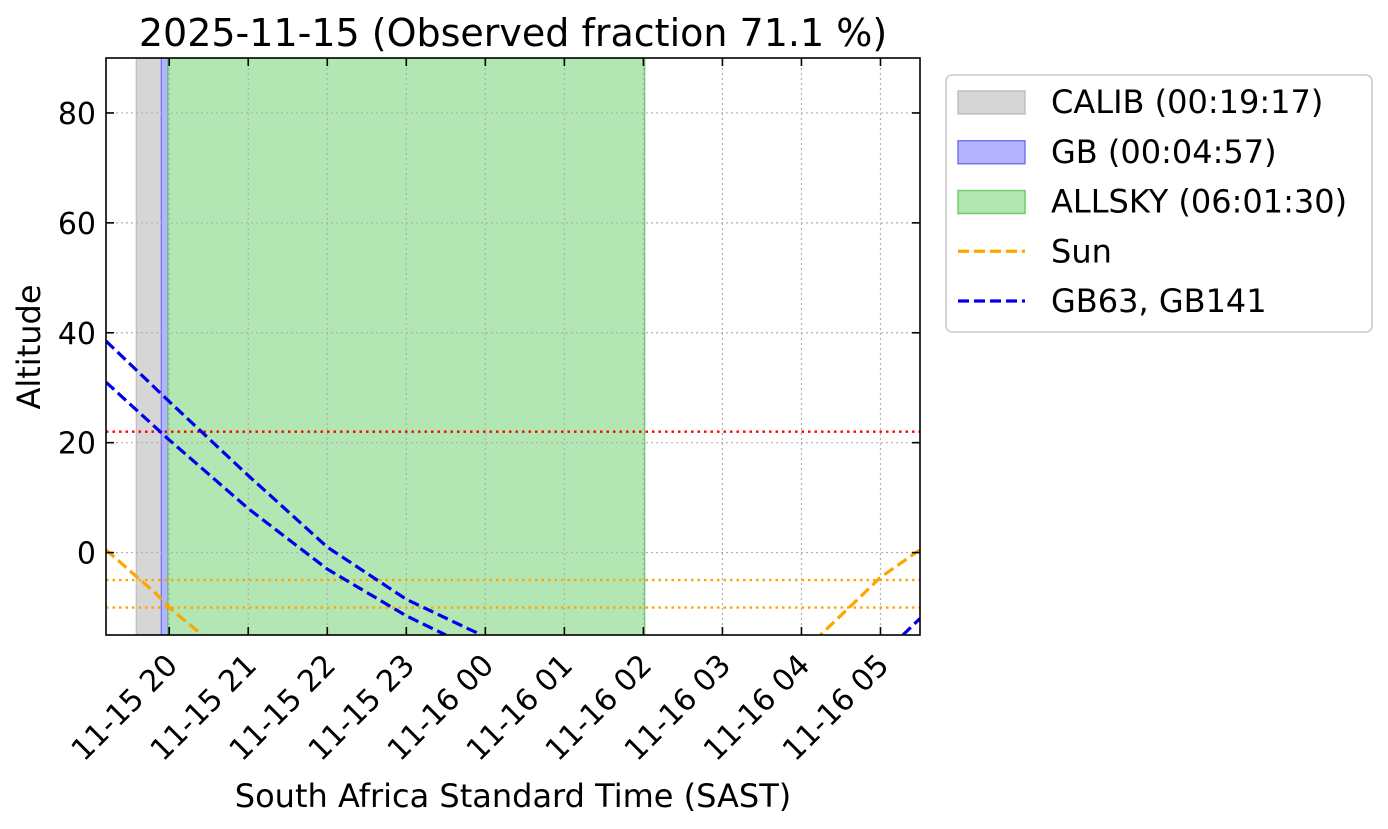  I want to click on y-tick-label: 40, so click(77, 334).